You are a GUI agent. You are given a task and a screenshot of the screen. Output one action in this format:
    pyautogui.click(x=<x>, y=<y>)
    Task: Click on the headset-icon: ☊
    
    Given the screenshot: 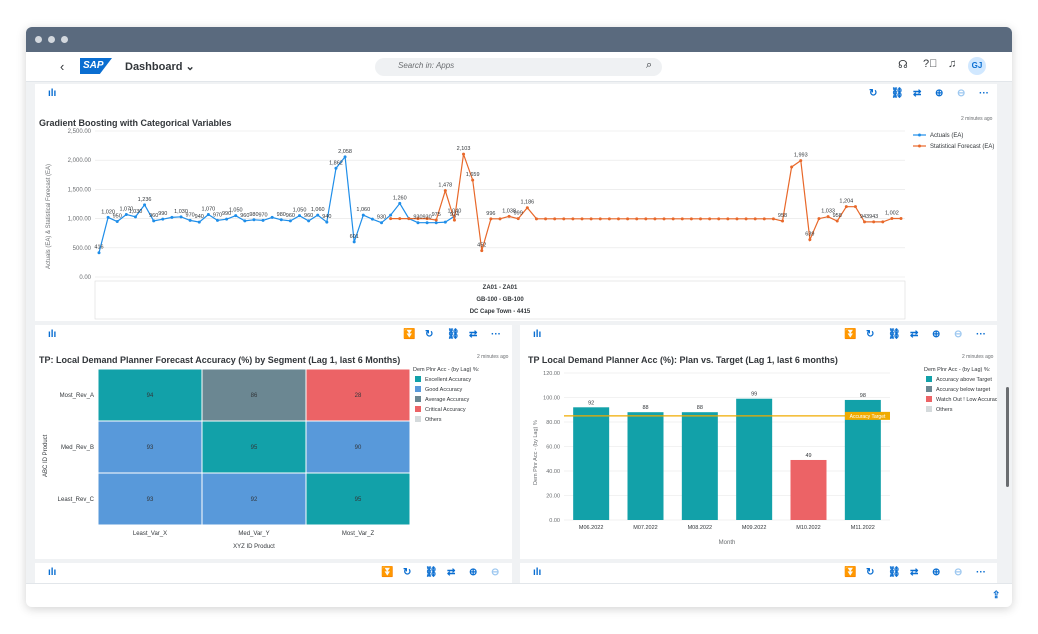 What is the action you would take?
    pyautogui.click(x=903, y=65)
    